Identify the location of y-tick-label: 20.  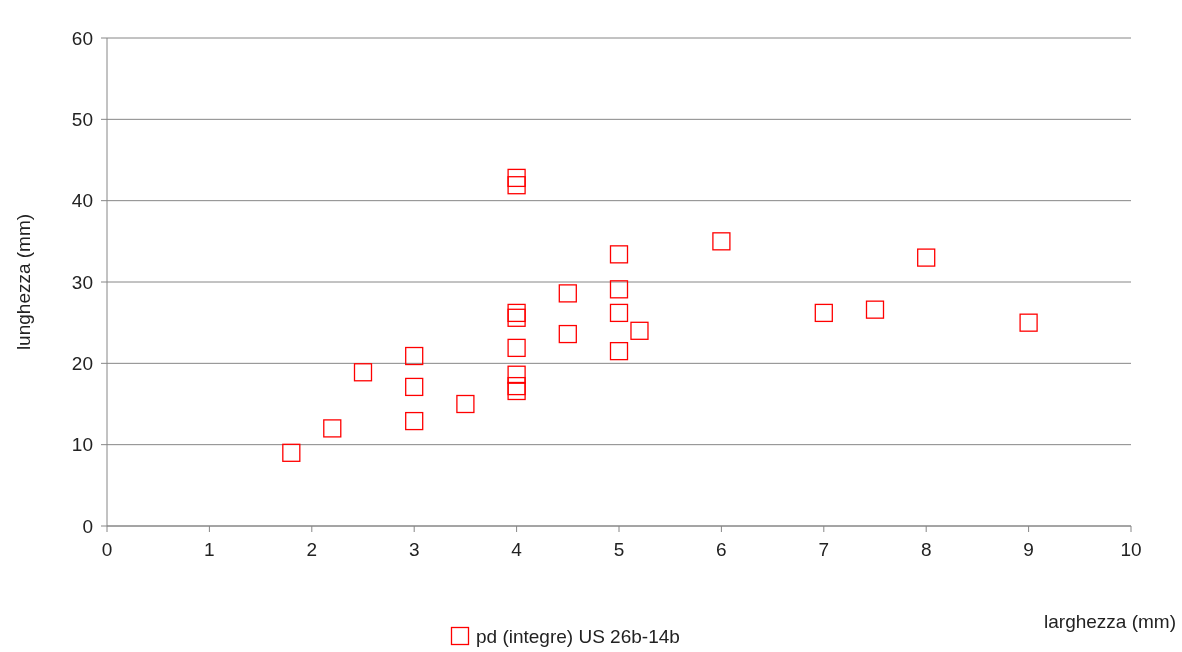
(82, 363).